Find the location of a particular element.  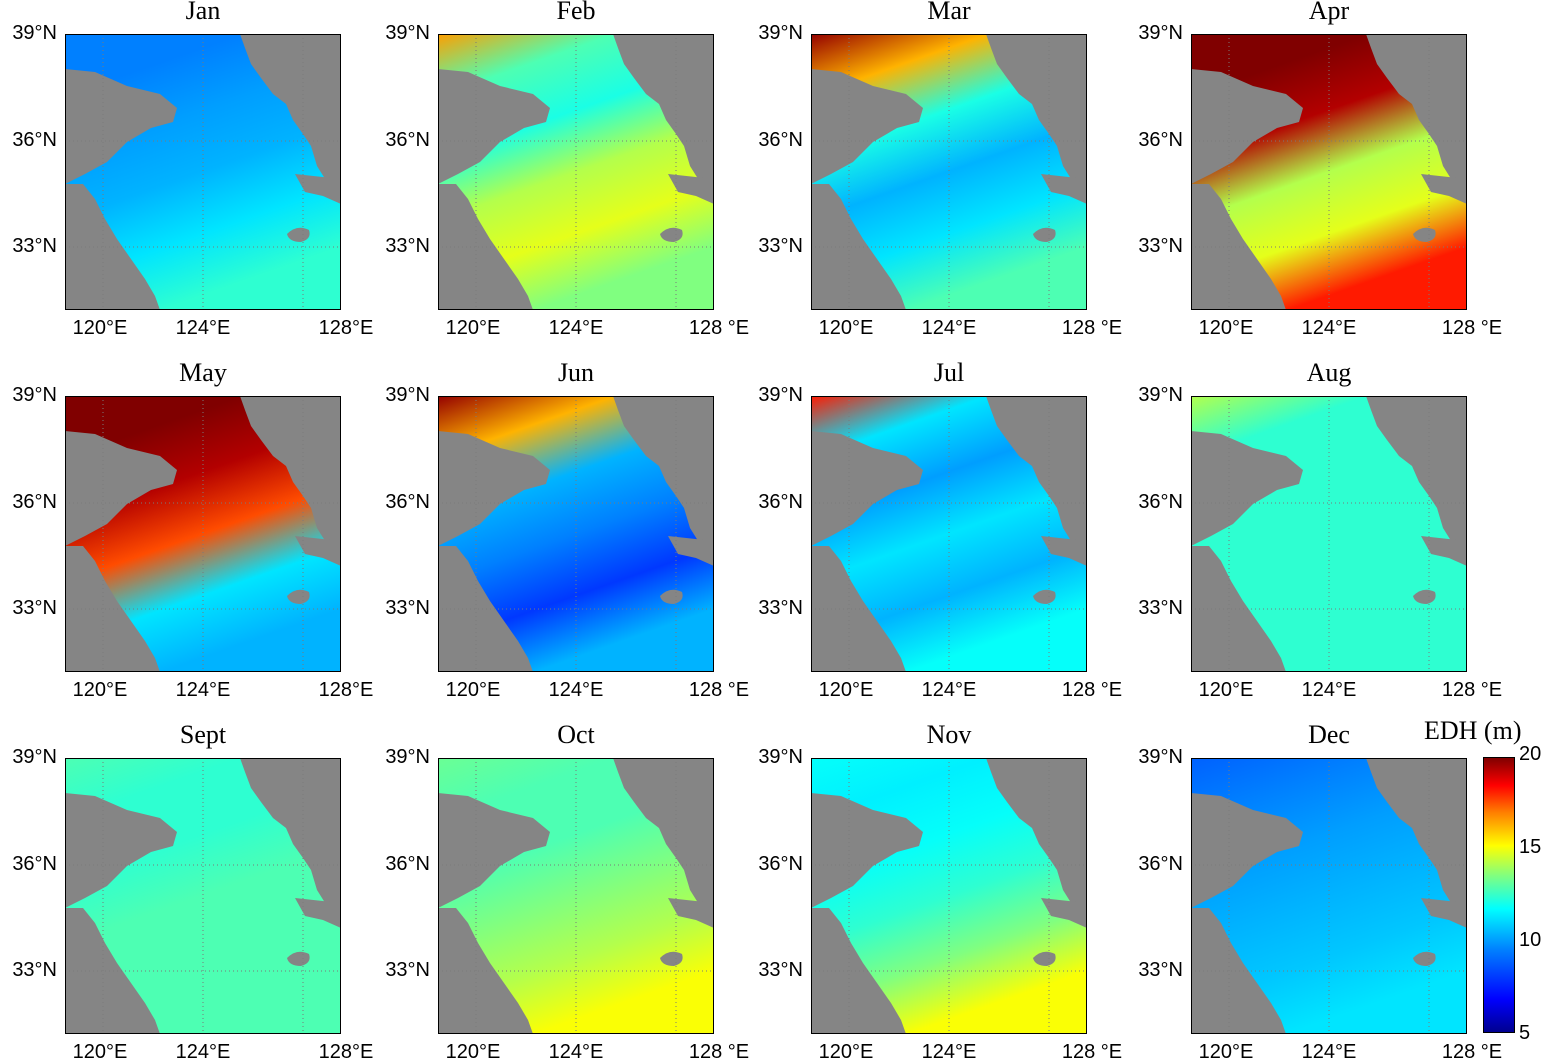

map-panel-aug: Aug 39°N 36°N 33°N 120°E 124°E 128 °E is located at coordinates (1320, 529).